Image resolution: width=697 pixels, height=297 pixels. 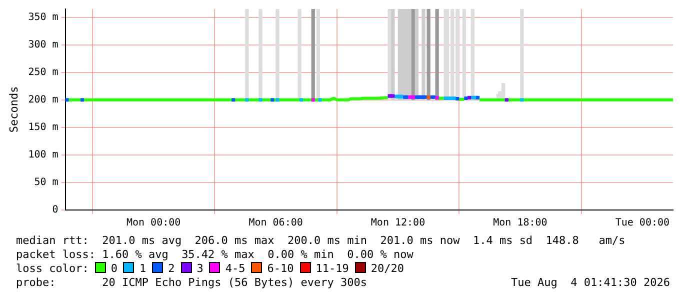 I want to click on legend-label: 11-19, so click(x=332, y=268).